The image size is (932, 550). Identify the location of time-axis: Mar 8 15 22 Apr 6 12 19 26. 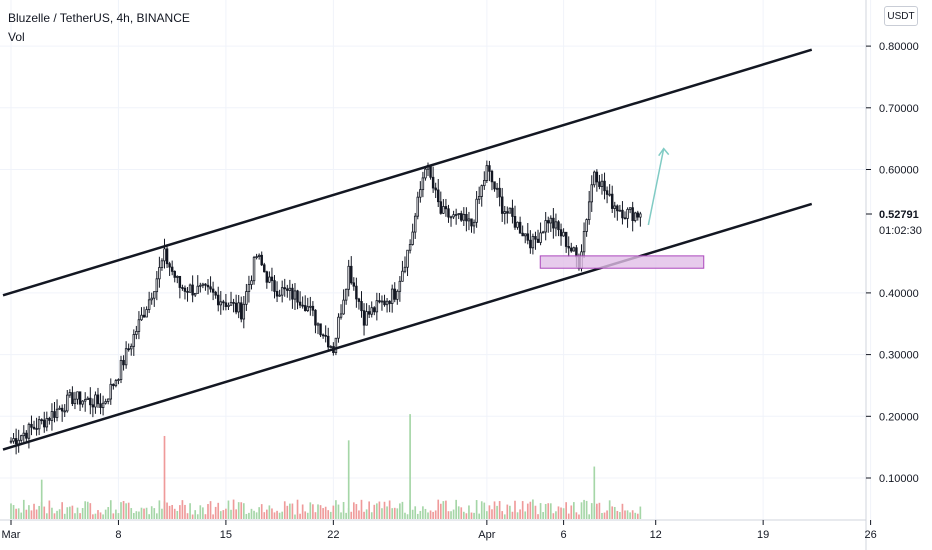
(439, 530).